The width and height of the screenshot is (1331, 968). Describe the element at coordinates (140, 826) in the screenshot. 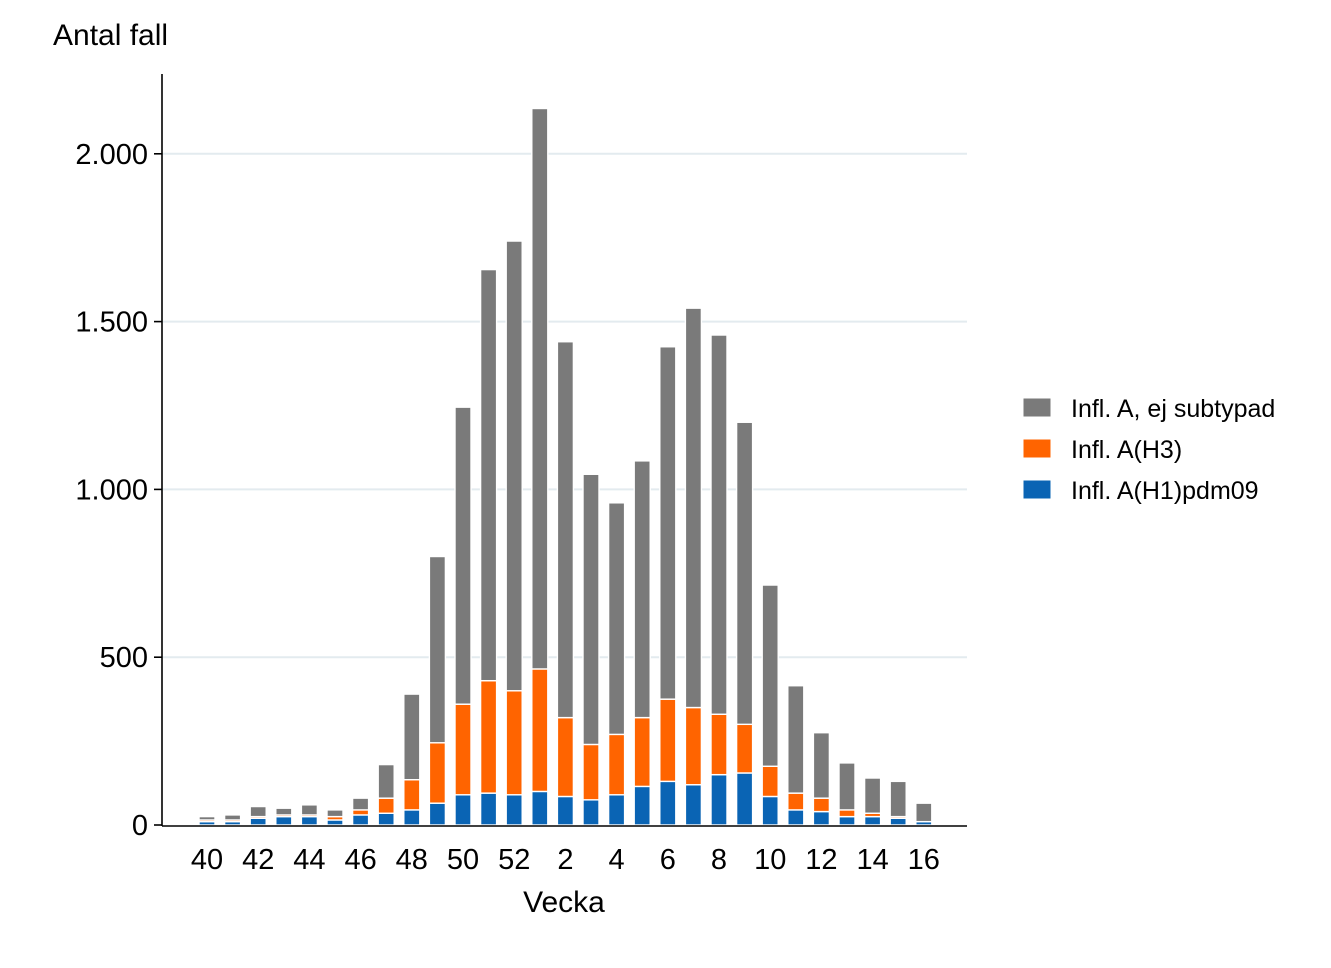

I see `y-tick-label: 0` at that location.